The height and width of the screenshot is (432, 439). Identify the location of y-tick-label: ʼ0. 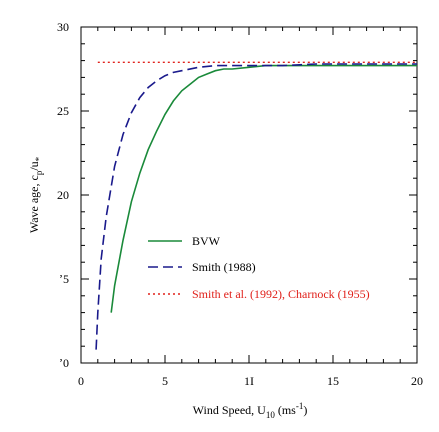
(64, 363).